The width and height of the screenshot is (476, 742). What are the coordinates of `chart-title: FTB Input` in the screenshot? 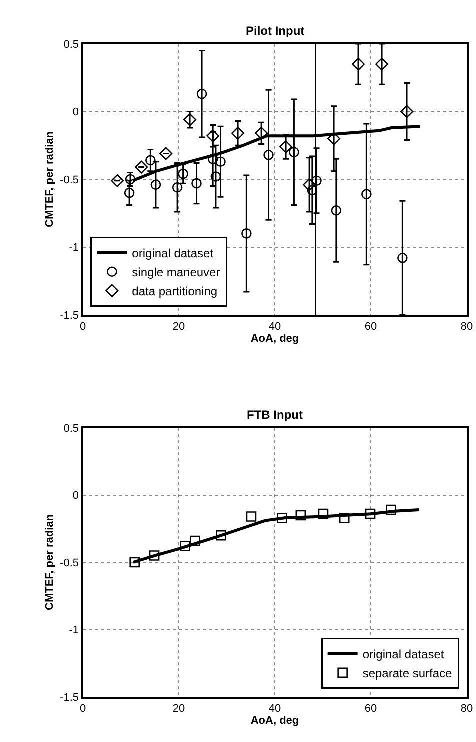 It's located at (275, 415).